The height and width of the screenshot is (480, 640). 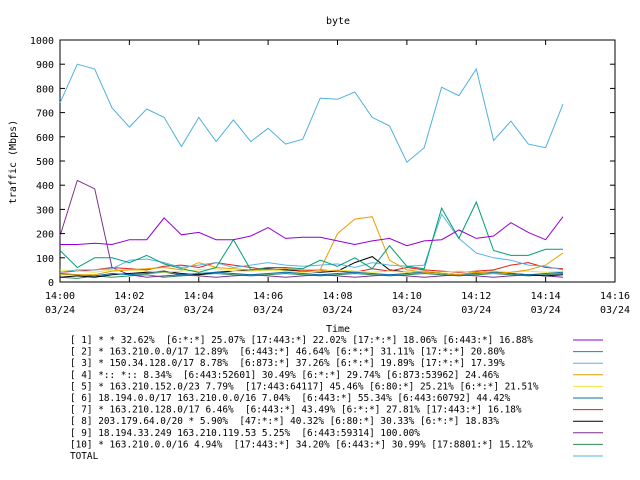 What do you see at coordinates (60, 296) in the screenshot?
I see `x-tick-label-time: 14:00` at bounding box center [60, 296].